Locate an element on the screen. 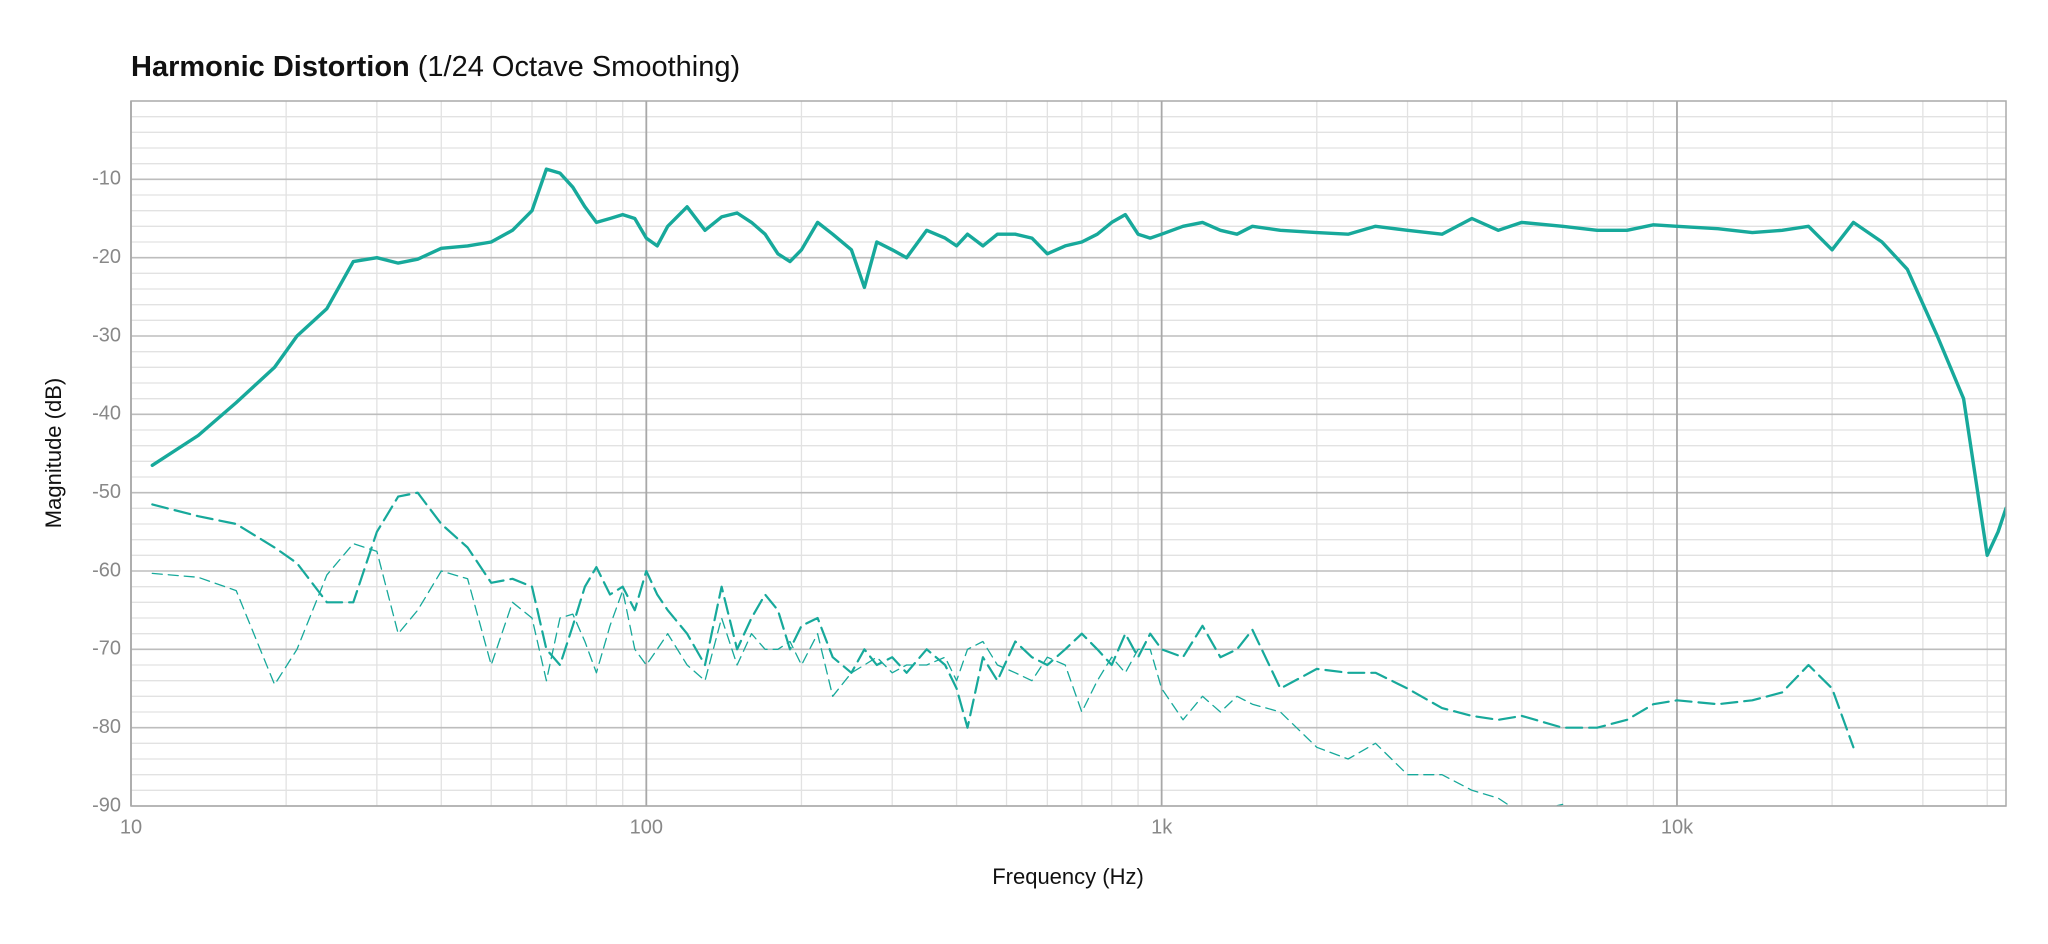  x-axis-label: Frequency (Hz) is located at coordinates (1068, 876).